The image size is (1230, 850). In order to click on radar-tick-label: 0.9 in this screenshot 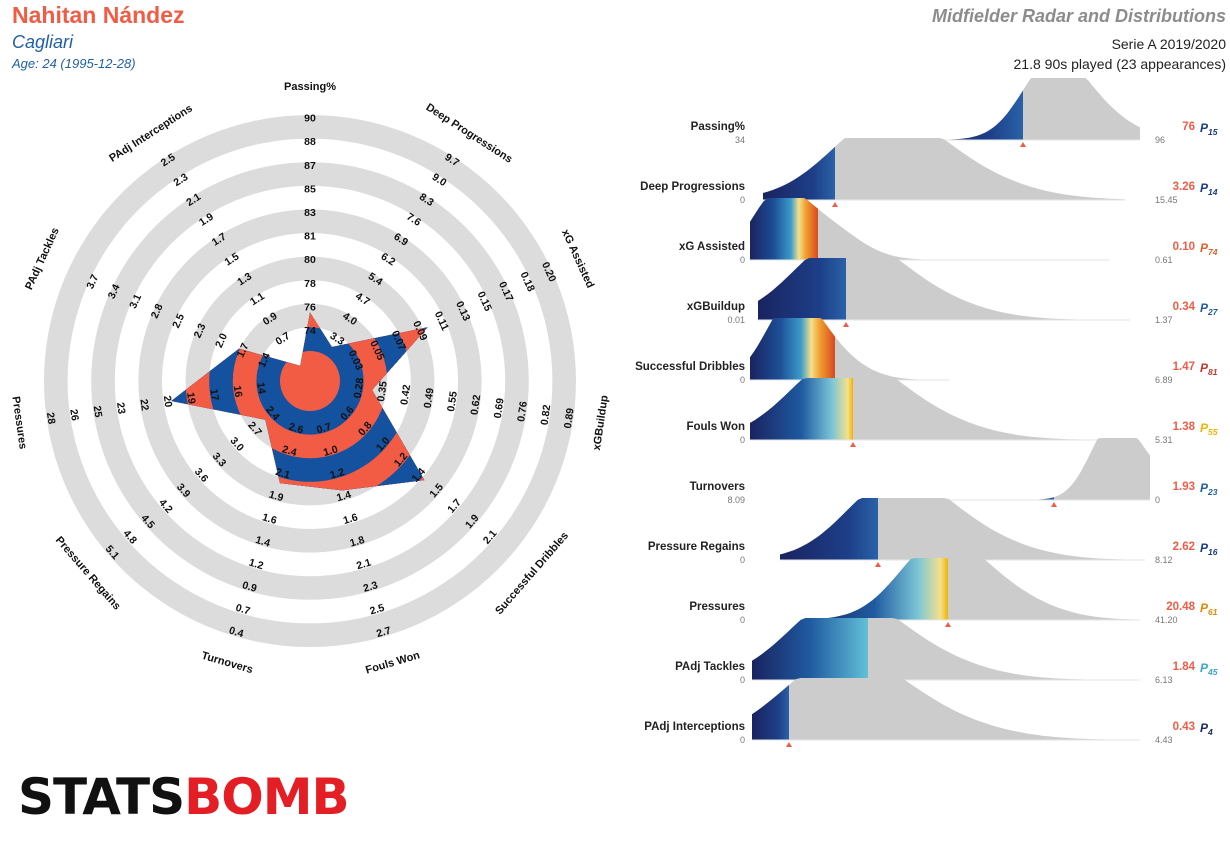, I will do `click(250, 587)`.